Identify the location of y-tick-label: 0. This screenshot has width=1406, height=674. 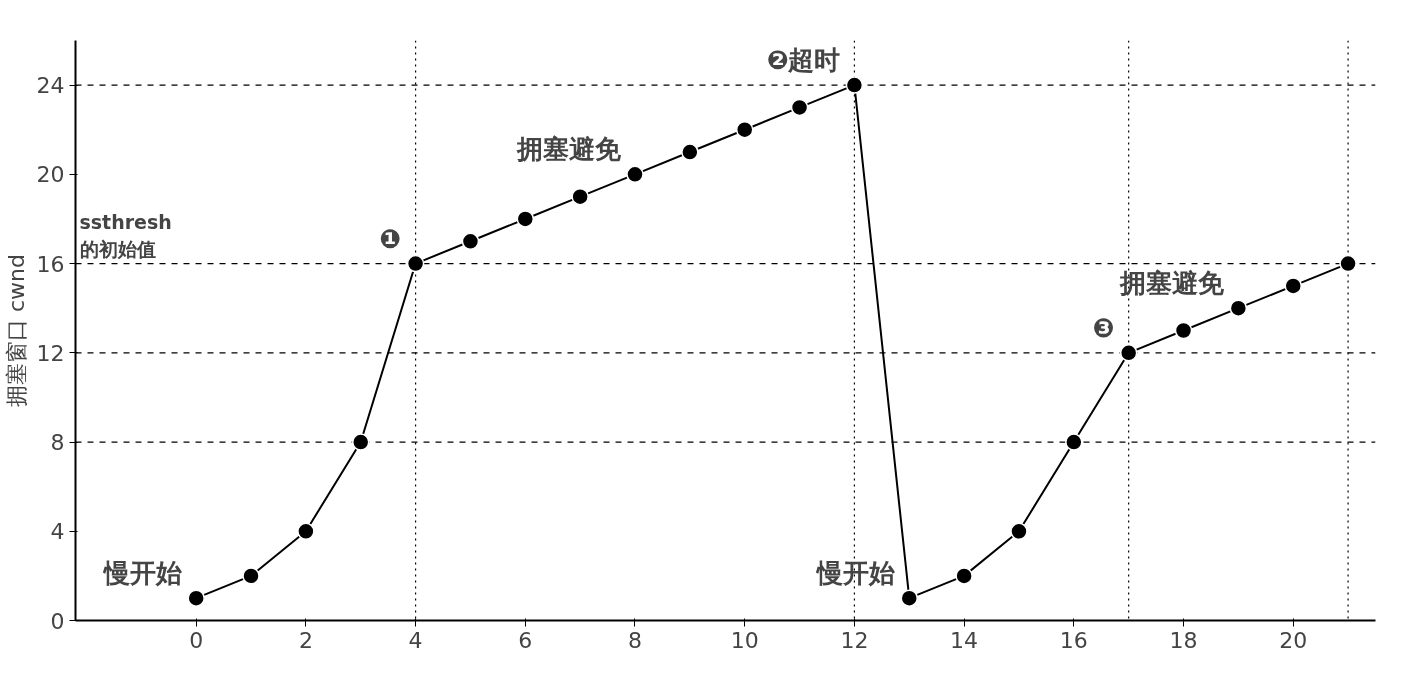
(57, 621).